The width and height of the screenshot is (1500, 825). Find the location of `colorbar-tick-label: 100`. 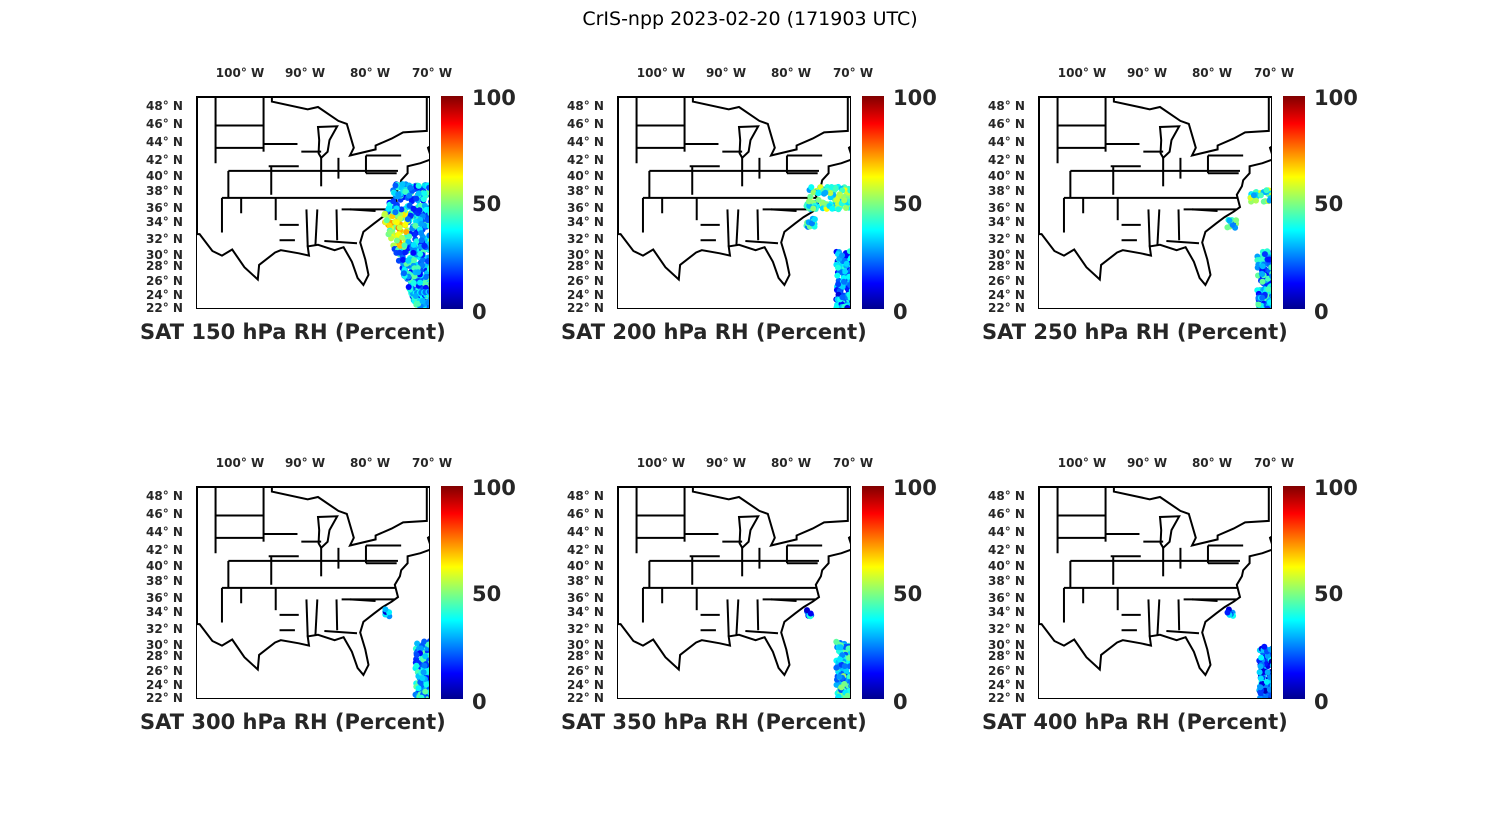

colorbar-tick-label: 100 is located at coordinates (1336, 98).